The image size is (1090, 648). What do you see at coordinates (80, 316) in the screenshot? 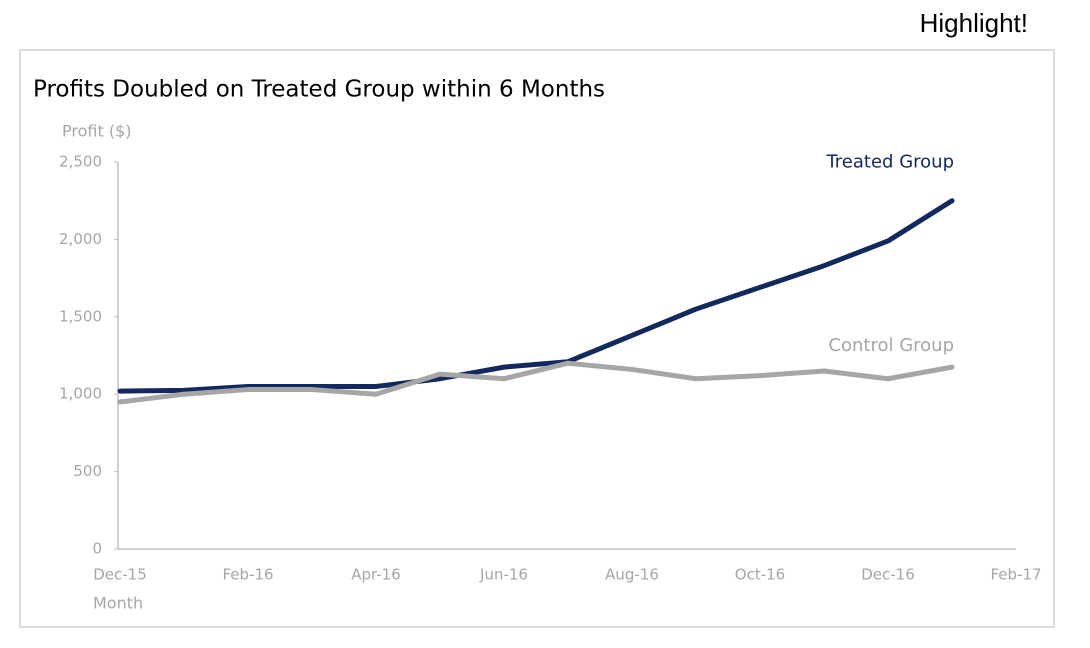
I see `y-tick-label: 1,500` at bounding box center [80, 316].